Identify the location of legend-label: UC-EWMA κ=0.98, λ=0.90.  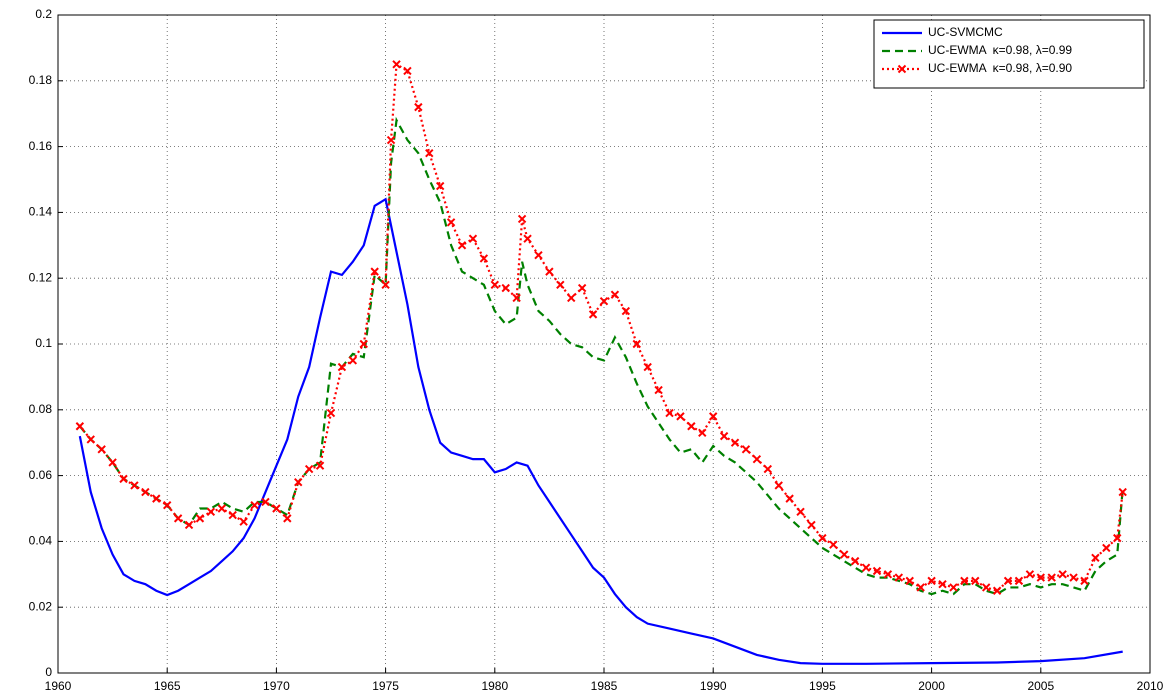
(1000, 68).